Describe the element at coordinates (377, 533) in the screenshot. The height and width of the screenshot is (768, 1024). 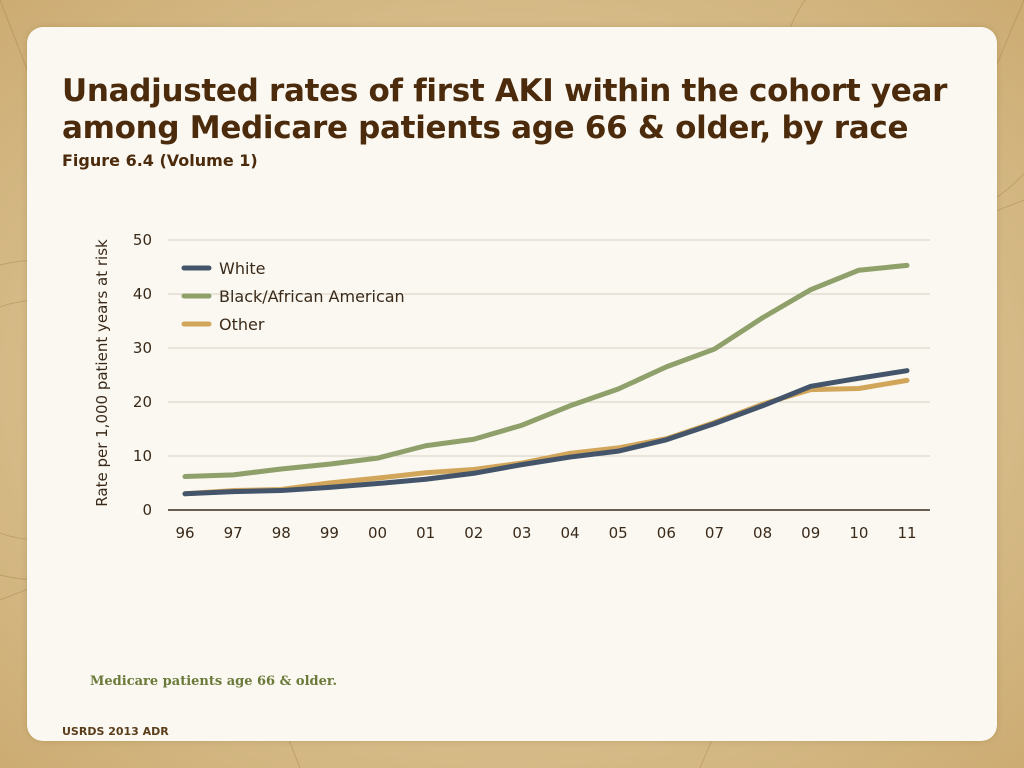
I see `x-tick-label: 00` at that location.